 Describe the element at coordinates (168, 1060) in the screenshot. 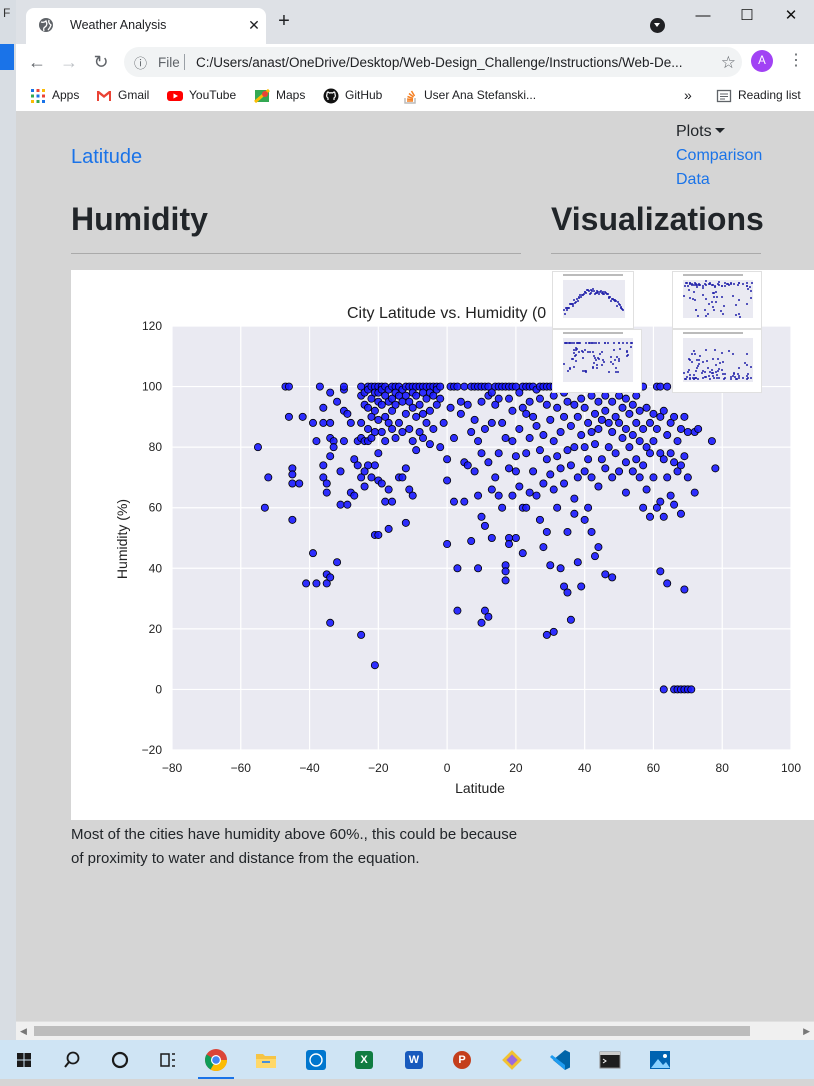

I see `task-view-icon` at that location.